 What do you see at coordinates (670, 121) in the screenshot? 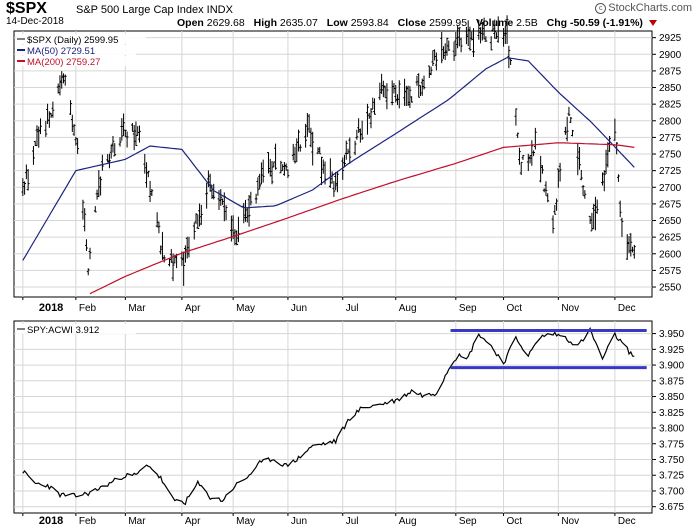
I see `y-tick-label: 2800` at bounding box center [670, 121].